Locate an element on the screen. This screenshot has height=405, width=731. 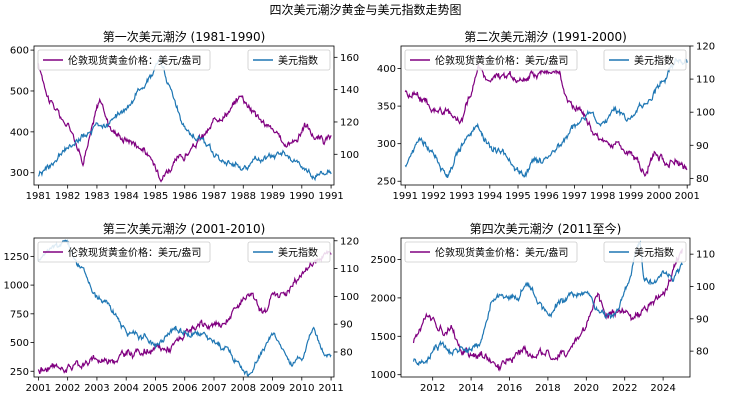
x-tick-label: 1982 is located at coordinates (67, 196).